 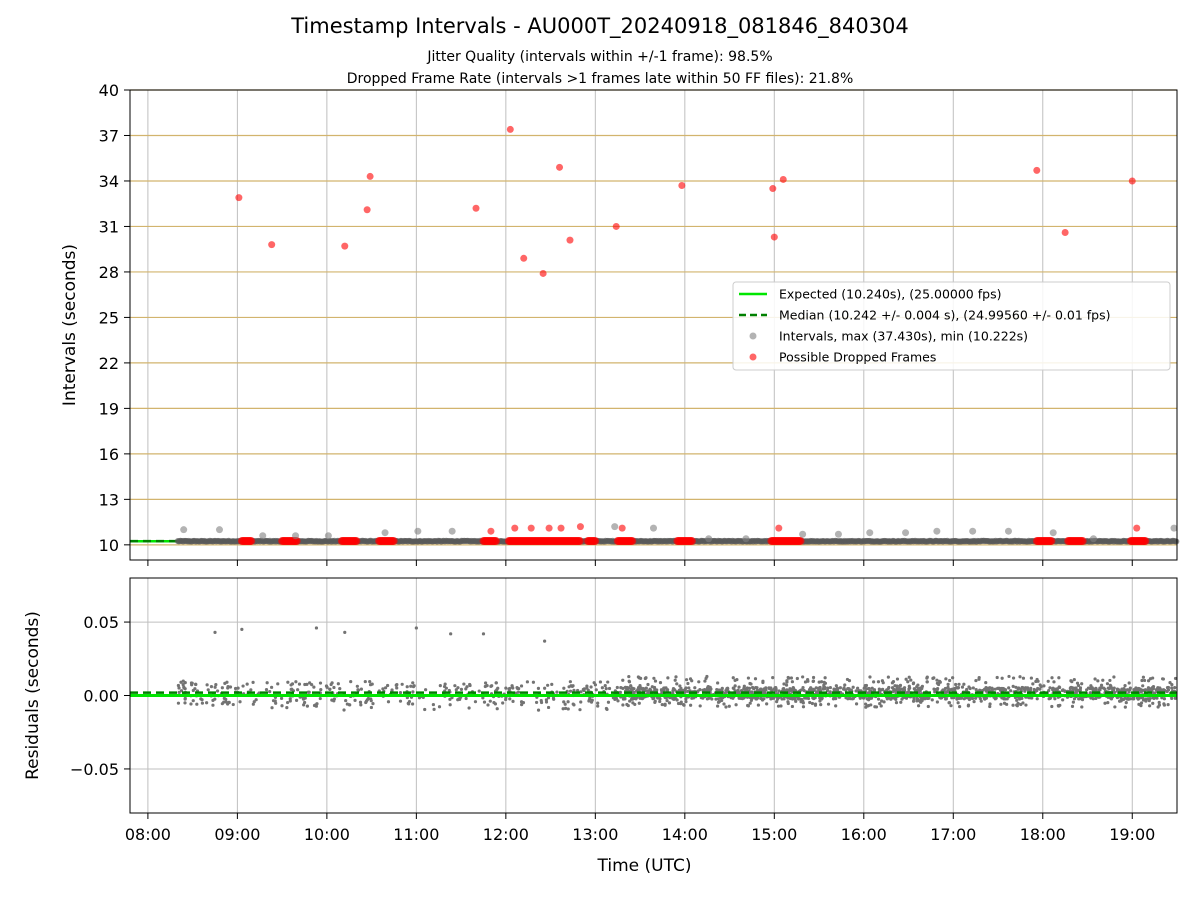 I want to click on x-tick-label: 11:00, so click(x=416, y=834).